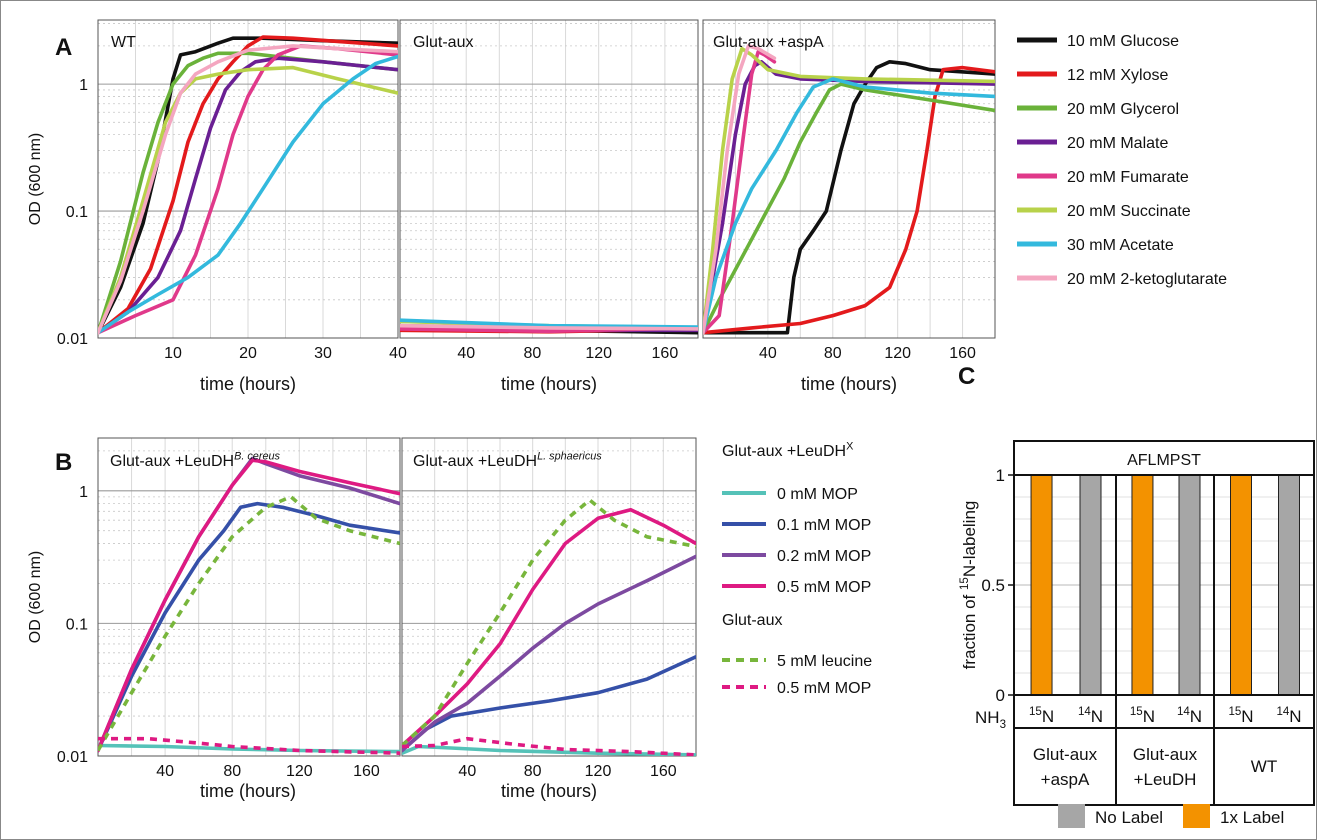  What do you see at coordinates (549, 791) in the screenshot?
I see `panel-b-x-axis-label-sphaericus: time (hours)` at bounding box center [549, 791].